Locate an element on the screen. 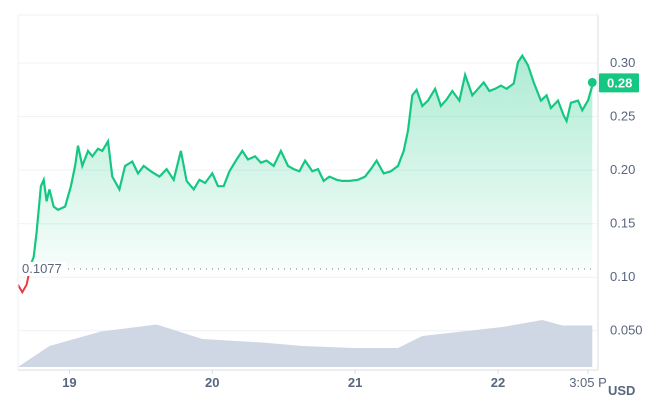  y-tick-label: 0.25 is located at coordinates (622, 116).